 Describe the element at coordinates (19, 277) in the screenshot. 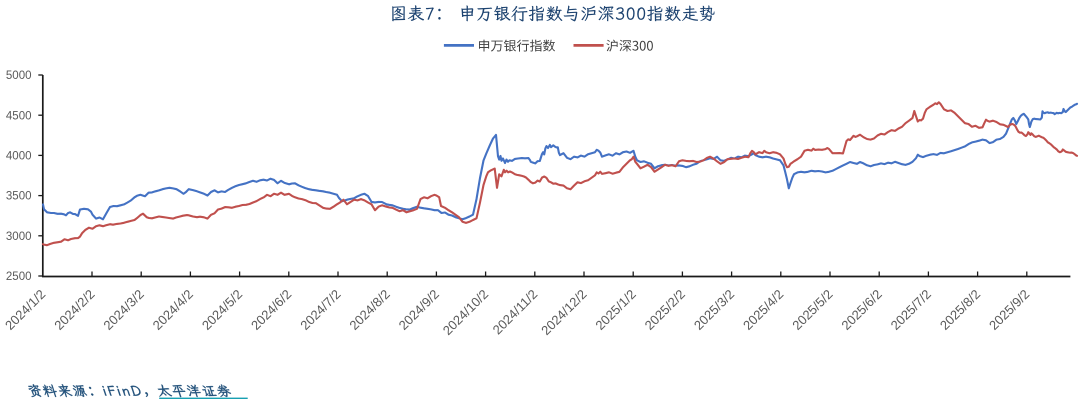

I see `svg-text: 2500` at that location.